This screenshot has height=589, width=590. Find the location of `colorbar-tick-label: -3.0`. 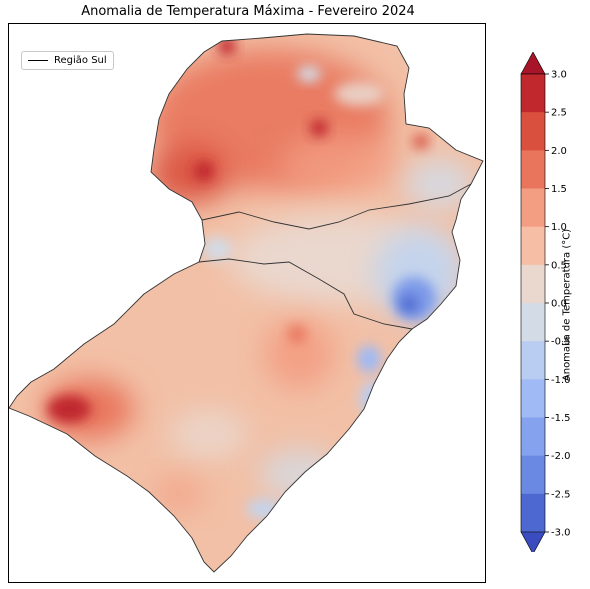

colorbar-tick-label: -3.0 is located at coordinates (561, 533).